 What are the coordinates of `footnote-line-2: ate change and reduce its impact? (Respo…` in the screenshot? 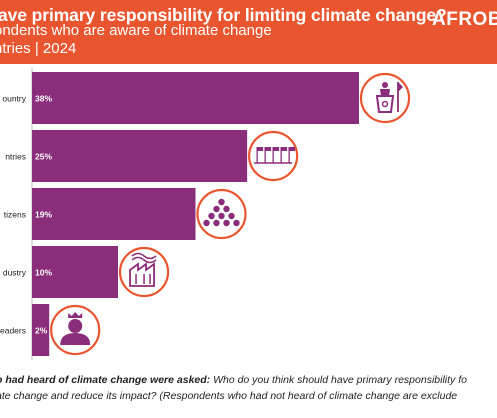 It's located at (248, 396).